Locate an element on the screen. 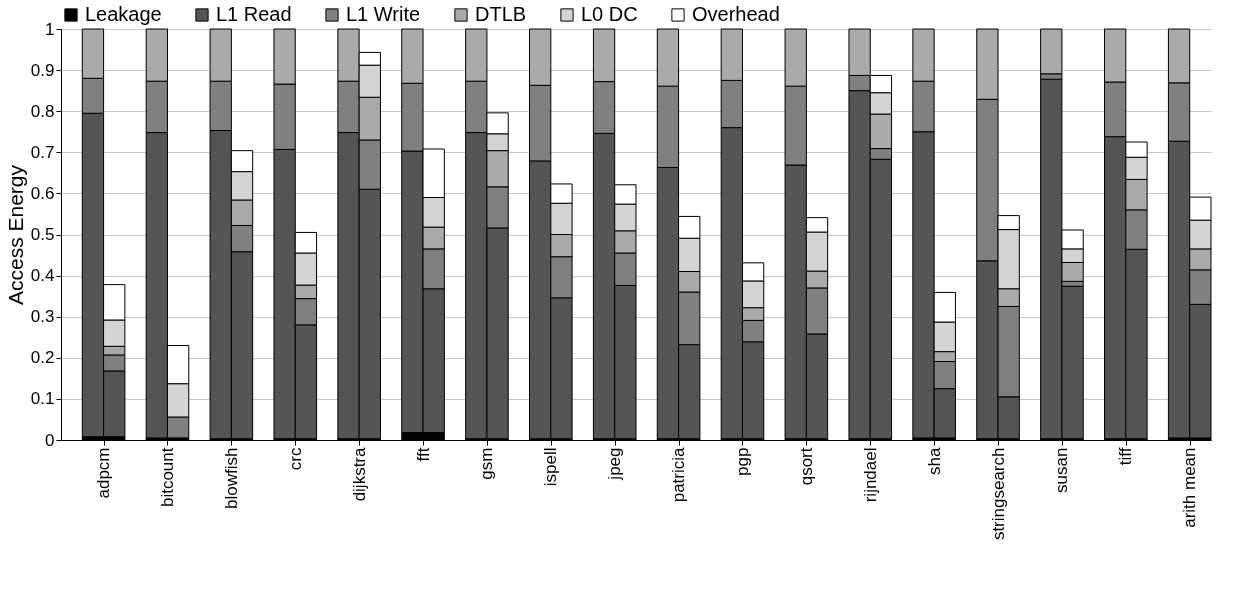 This screenshot has width=1257, height=615. x-tick-label: blowfish is located at coordinates (231, 478).